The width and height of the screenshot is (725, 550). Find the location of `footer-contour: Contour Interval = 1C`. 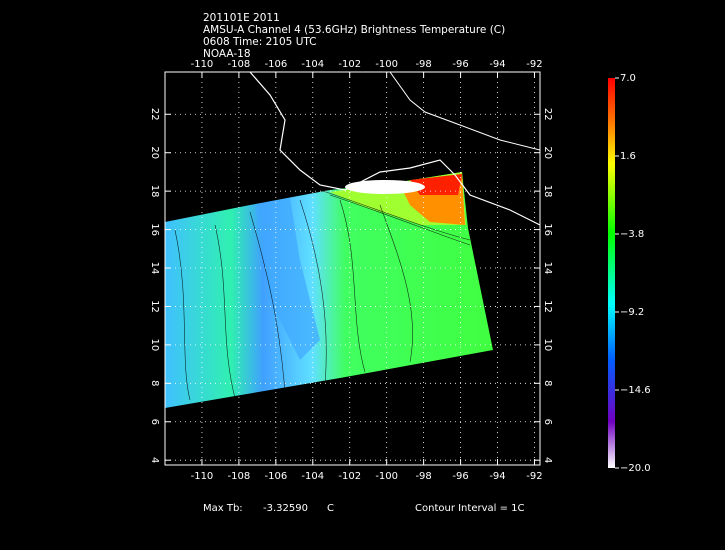

footer-contour: Contour Interval = 1C is located at coordinates (470, 508).